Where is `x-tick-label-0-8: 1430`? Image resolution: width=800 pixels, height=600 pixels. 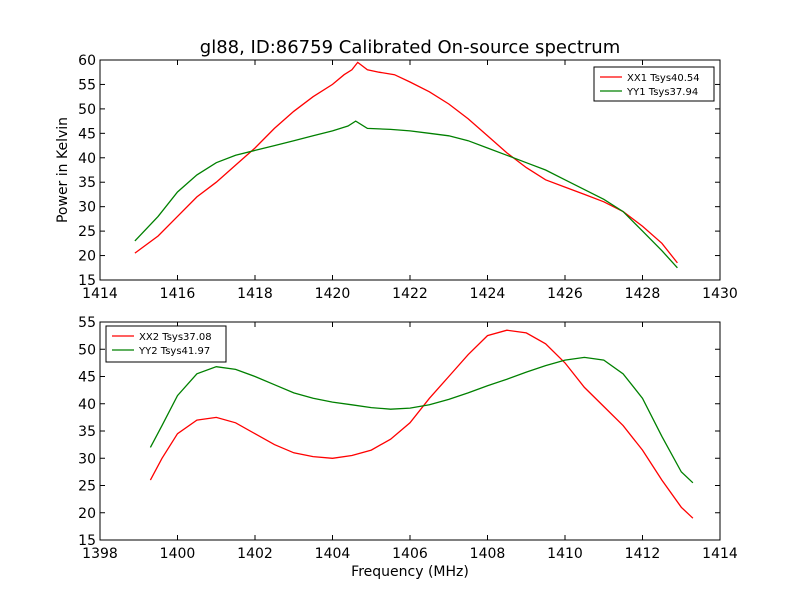 x-tick-label-0-8: 1430 is located at coordinates (720, 294).